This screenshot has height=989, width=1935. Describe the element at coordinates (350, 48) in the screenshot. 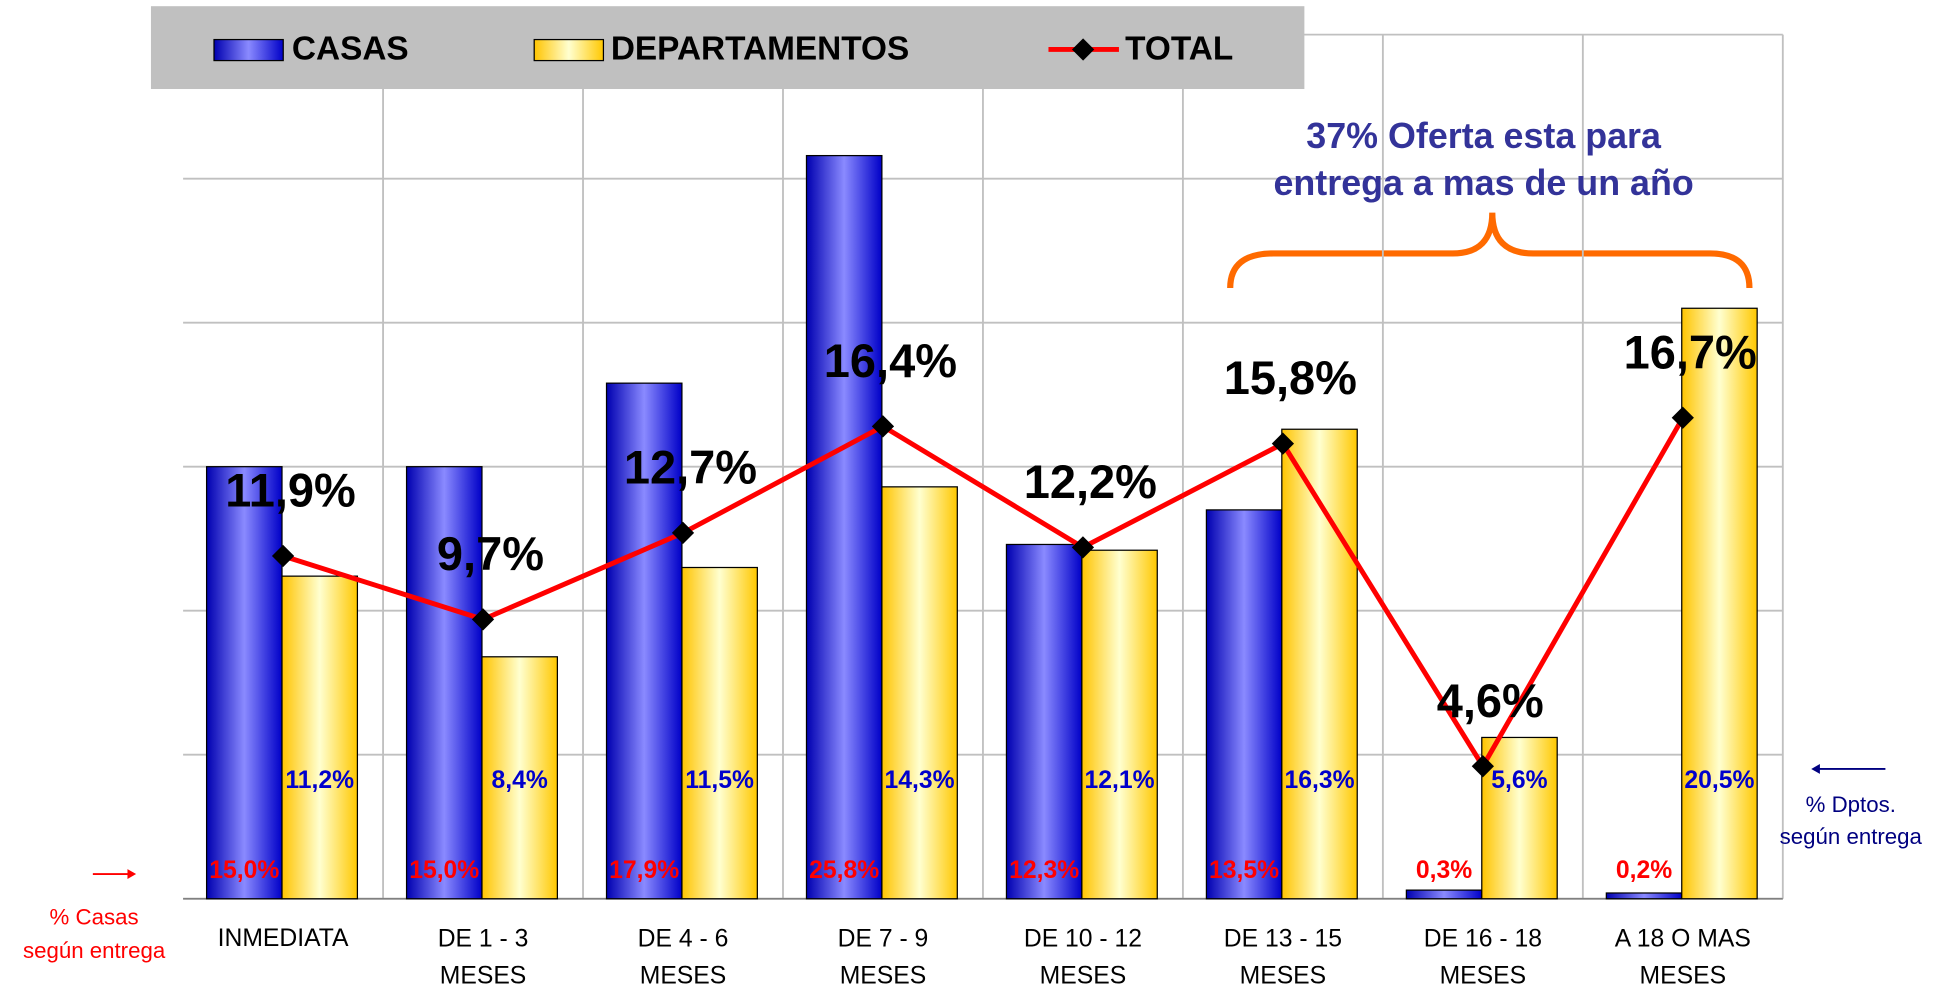

I see `legend-label: CASAS` at that location.